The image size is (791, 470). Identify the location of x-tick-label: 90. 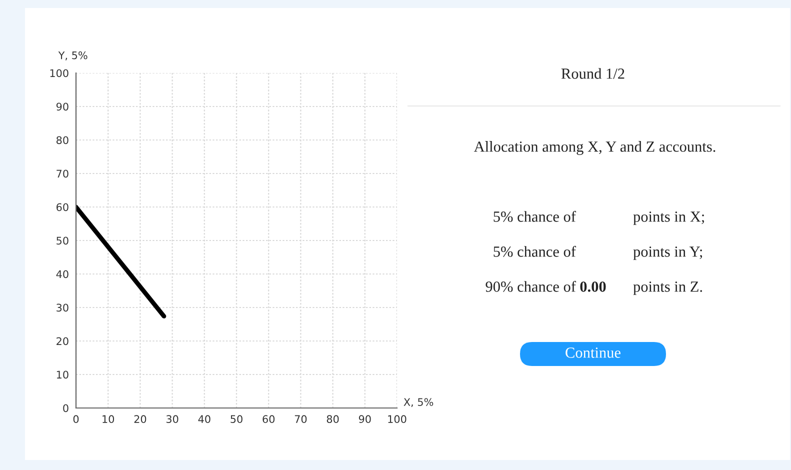
(364, 419).